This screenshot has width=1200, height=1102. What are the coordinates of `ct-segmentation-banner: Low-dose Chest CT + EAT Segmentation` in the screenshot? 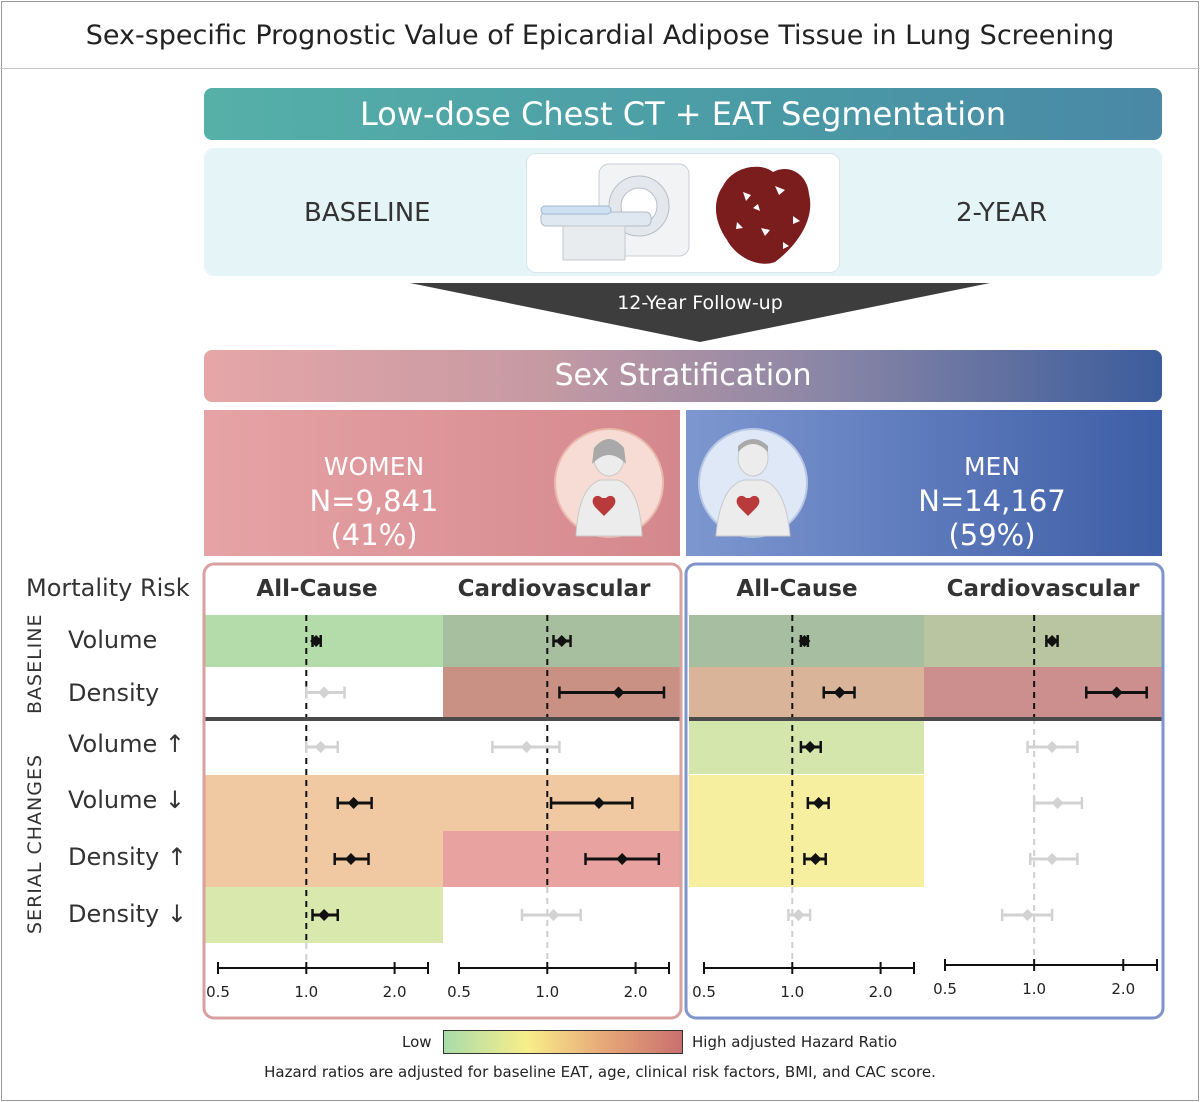 It's located at (683, 114).